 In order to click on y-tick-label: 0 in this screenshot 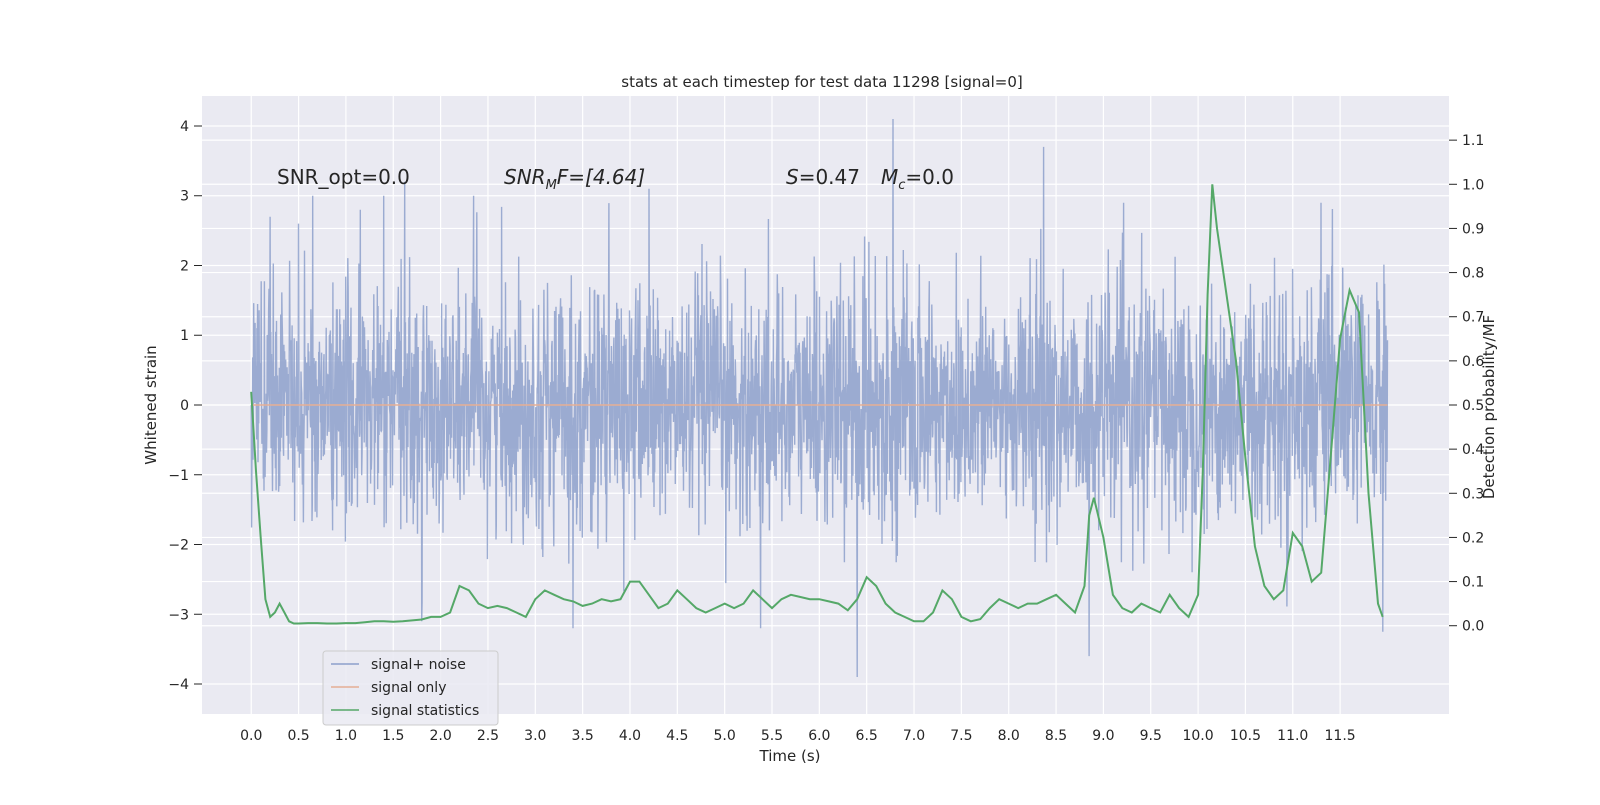, I will do `click(184, 406)`.